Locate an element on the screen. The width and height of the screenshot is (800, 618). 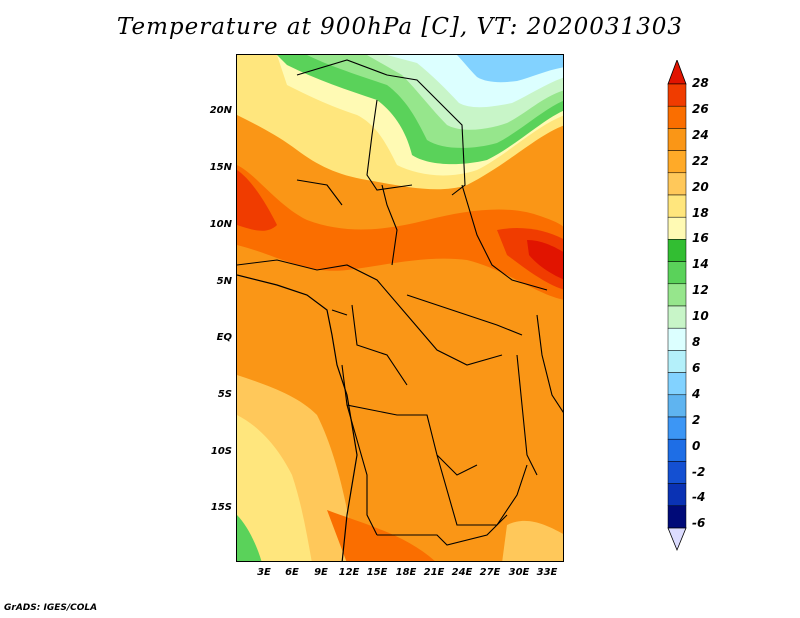
y-label-15s: 15S is located at coordinates (221, 507).